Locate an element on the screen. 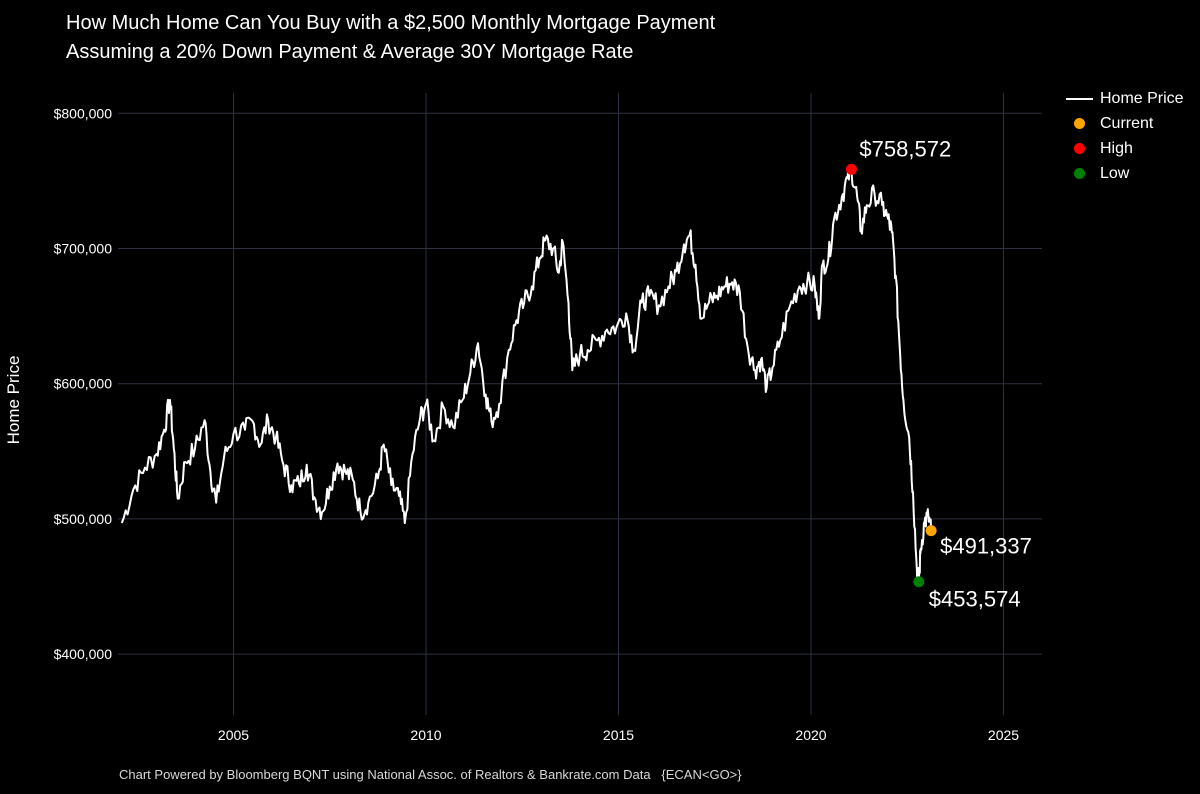 Image resolution: width=1200 pixels, height=794 pixels. legend-item-high: High is located at coordinates (1125, 148).